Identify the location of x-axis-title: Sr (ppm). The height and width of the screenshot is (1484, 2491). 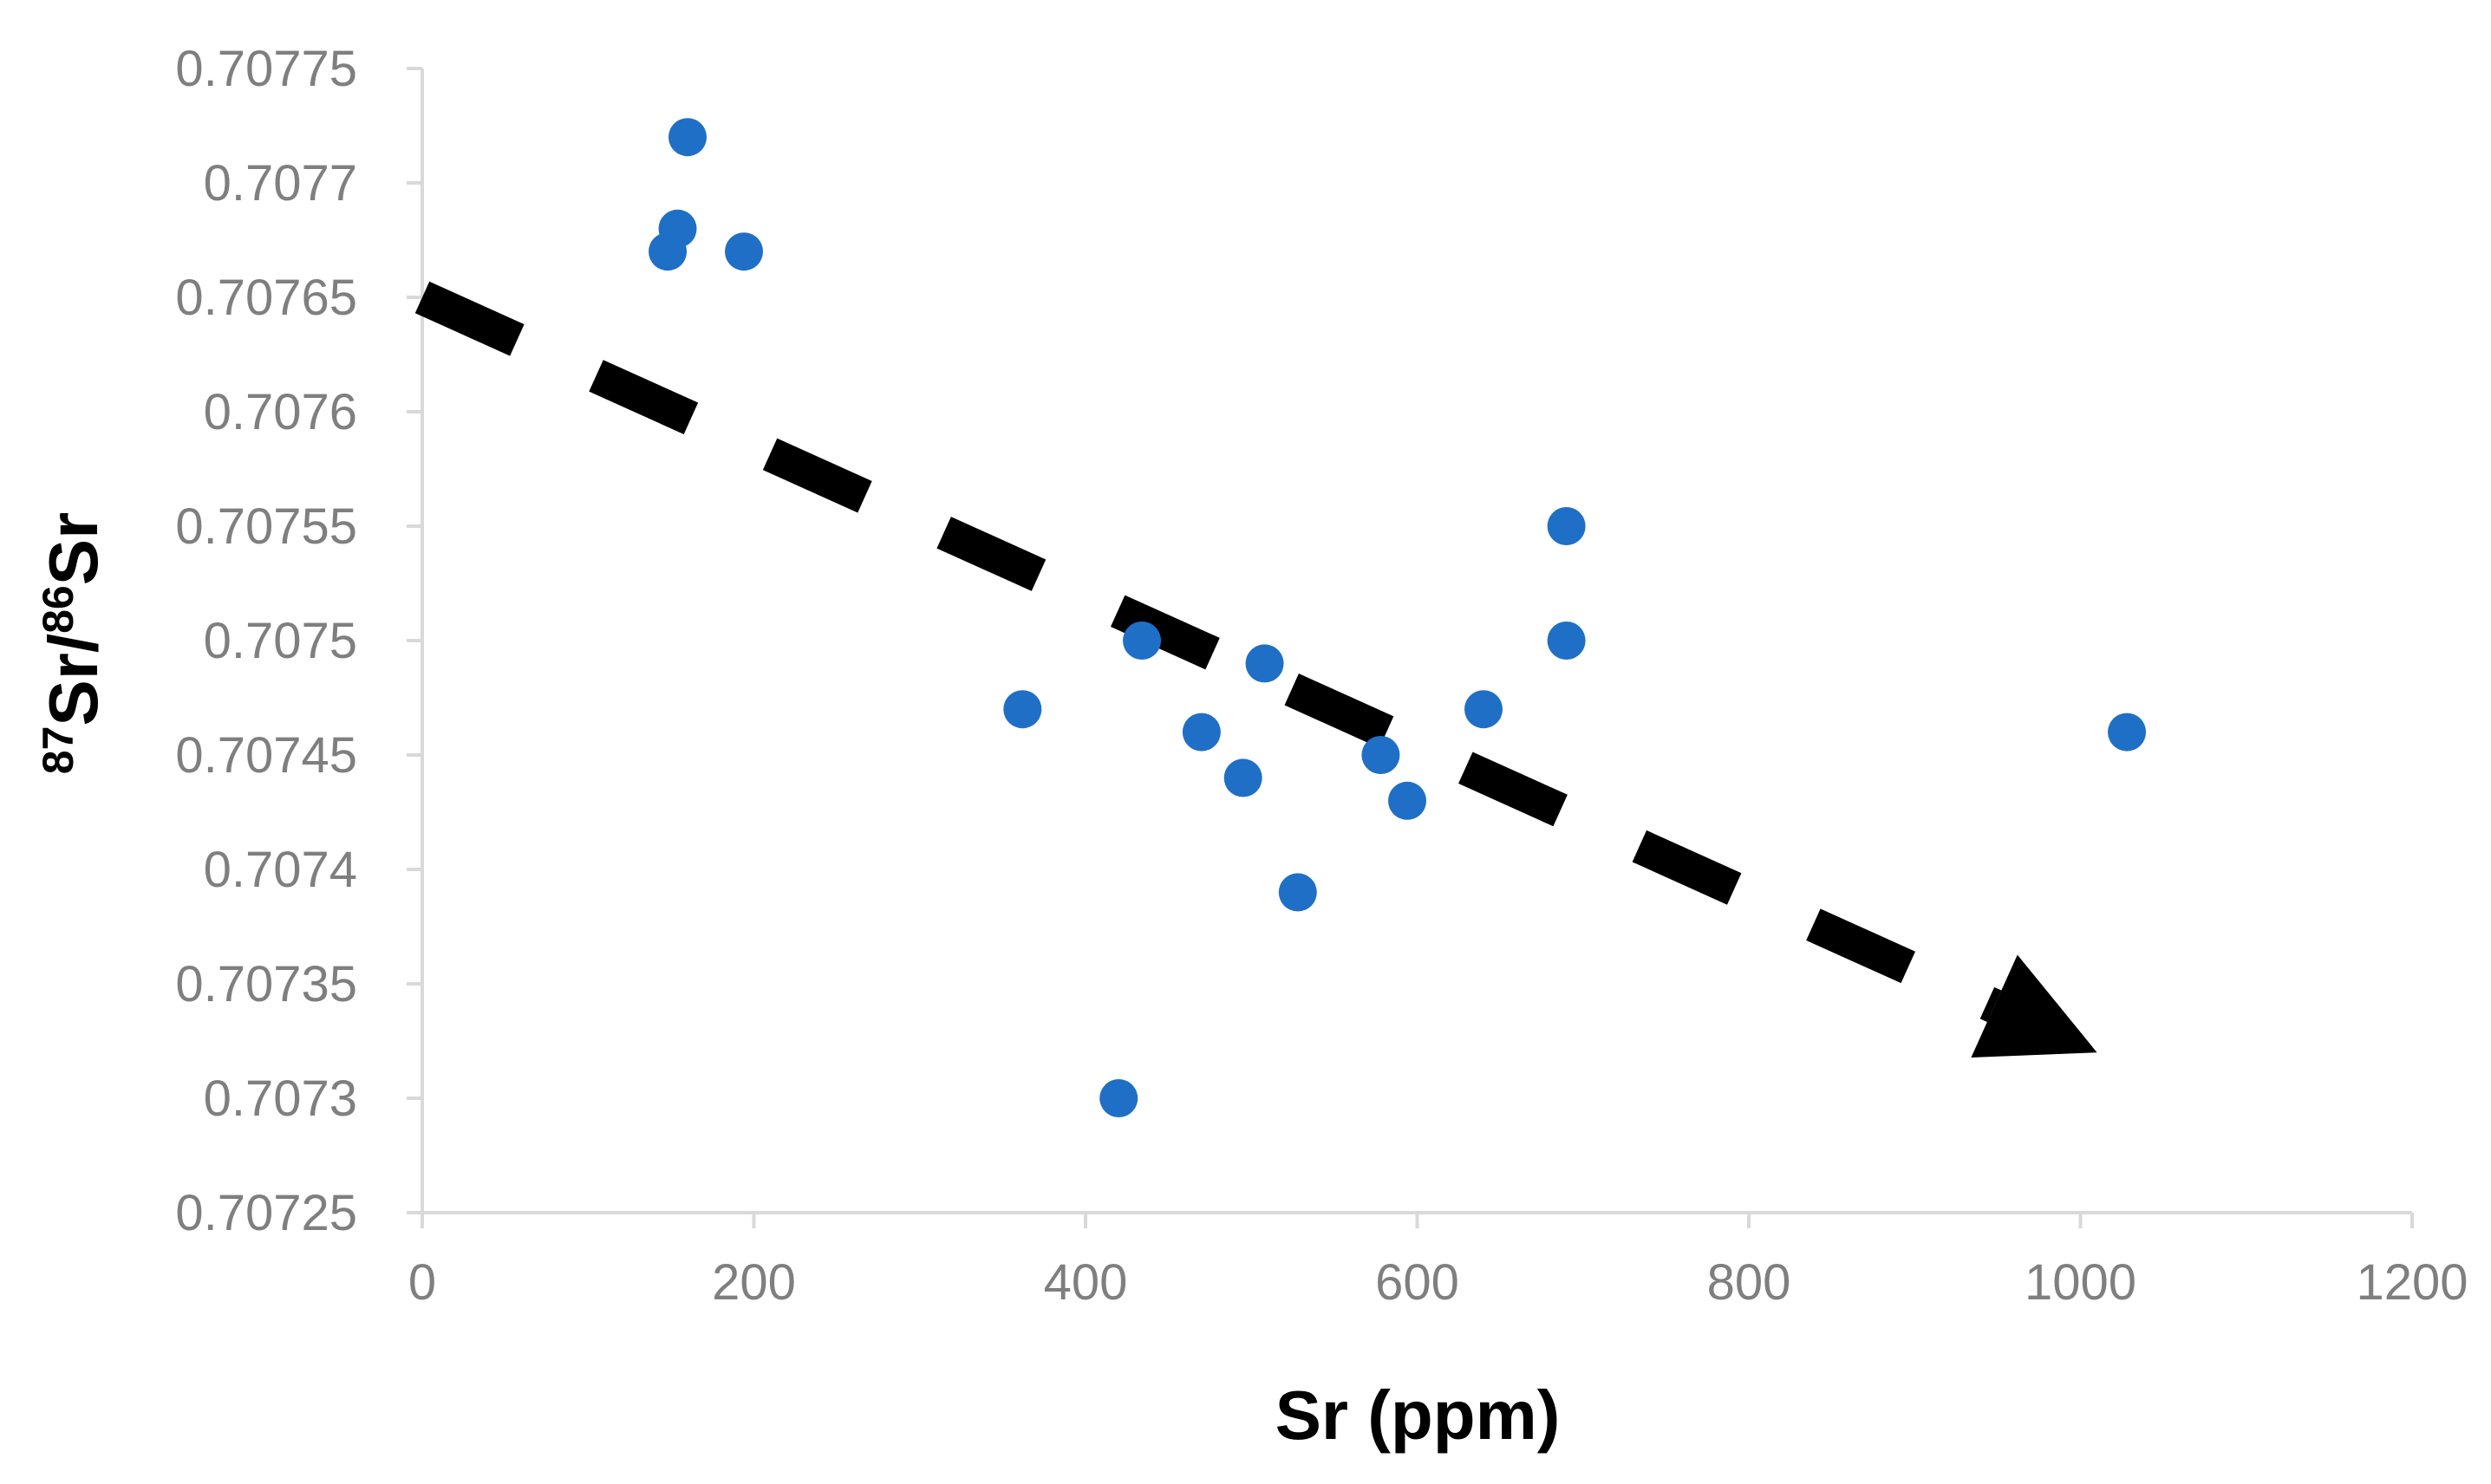
(1418, 1415).